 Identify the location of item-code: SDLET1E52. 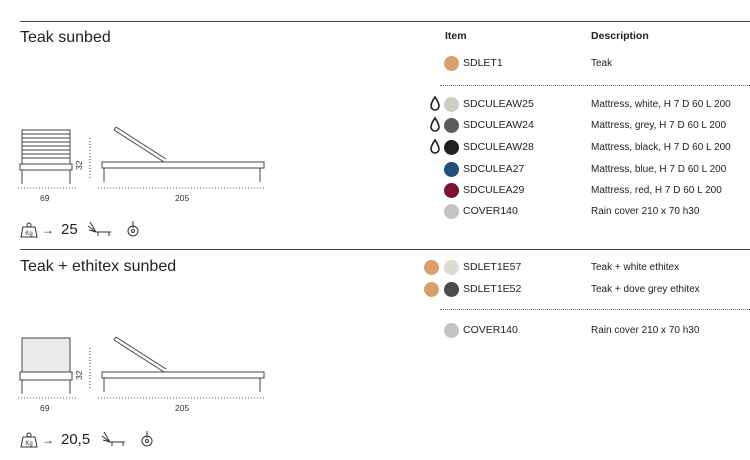
(492, 289).